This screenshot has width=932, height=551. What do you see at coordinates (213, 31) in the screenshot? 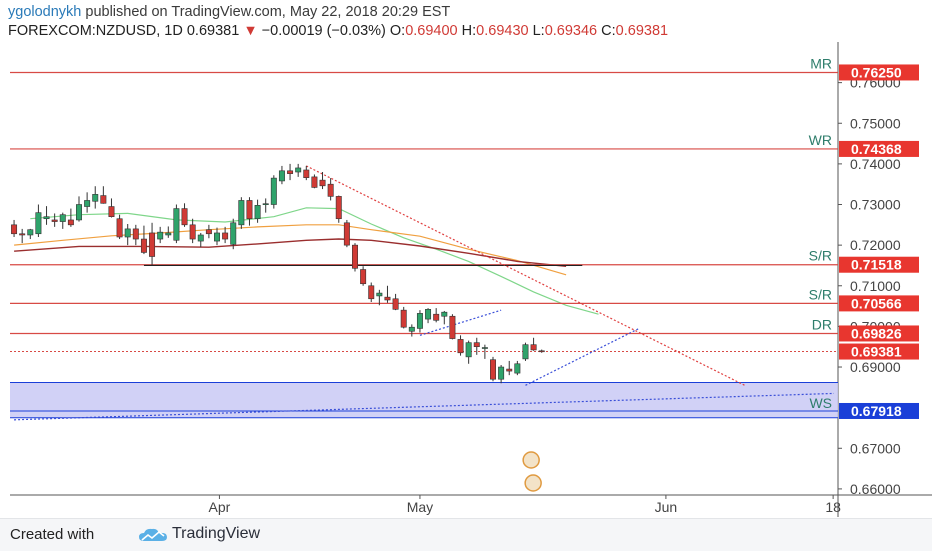
I see `last-price: 0.69381` at bounding box center [213, 31].